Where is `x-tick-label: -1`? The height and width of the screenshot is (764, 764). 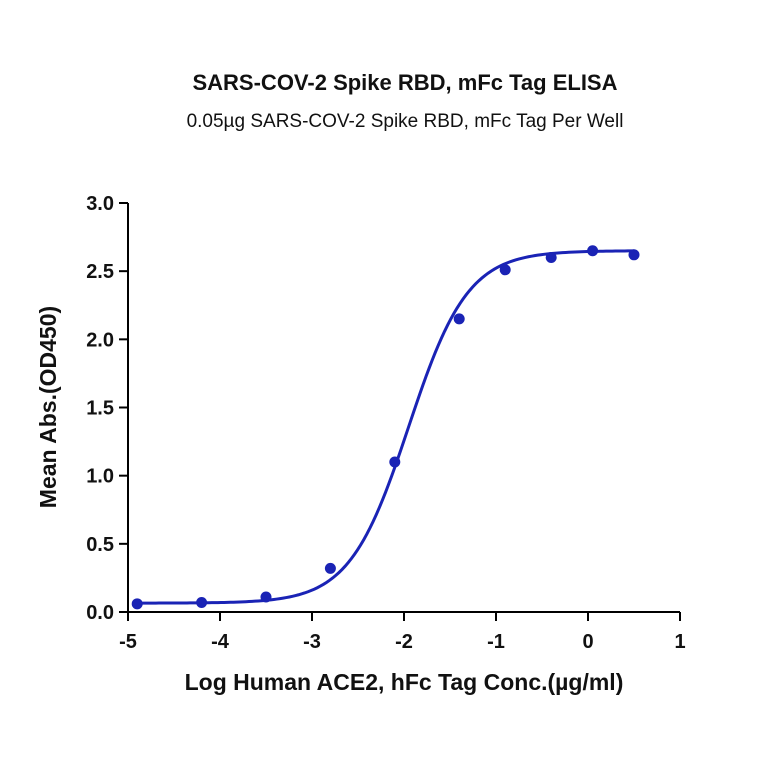
x-tick-label: -1 is located at coordinates (496, 642).